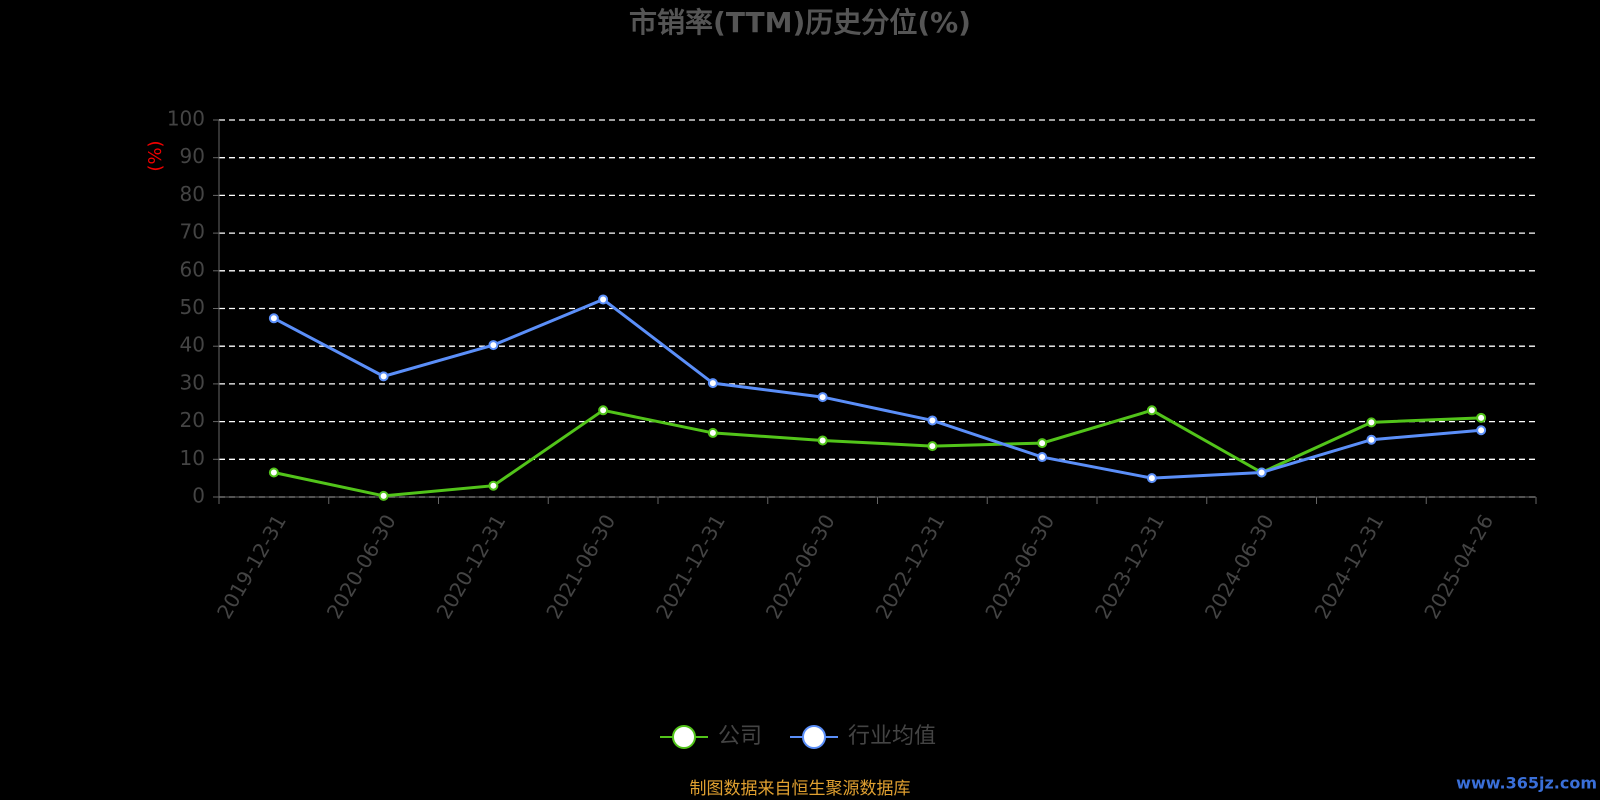  Describe the element at coordinates (192, 156) in the screenshot. I see `y-tick-label: 90` at that location.